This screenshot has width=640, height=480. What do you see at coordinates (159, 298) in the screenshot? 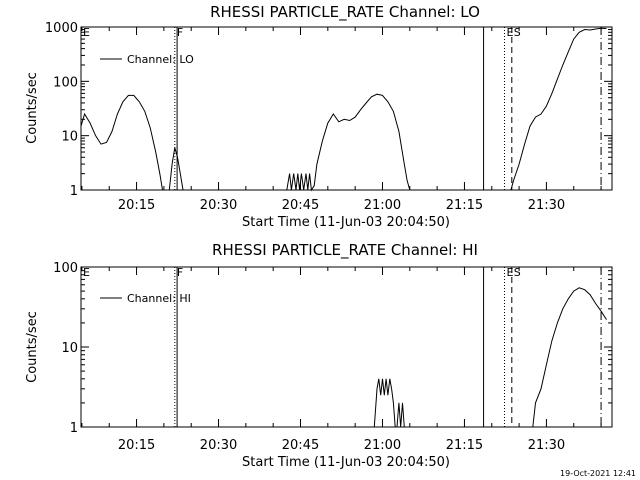
I see `legend-entry: Channel: HI` at bounding box center [159, 298].